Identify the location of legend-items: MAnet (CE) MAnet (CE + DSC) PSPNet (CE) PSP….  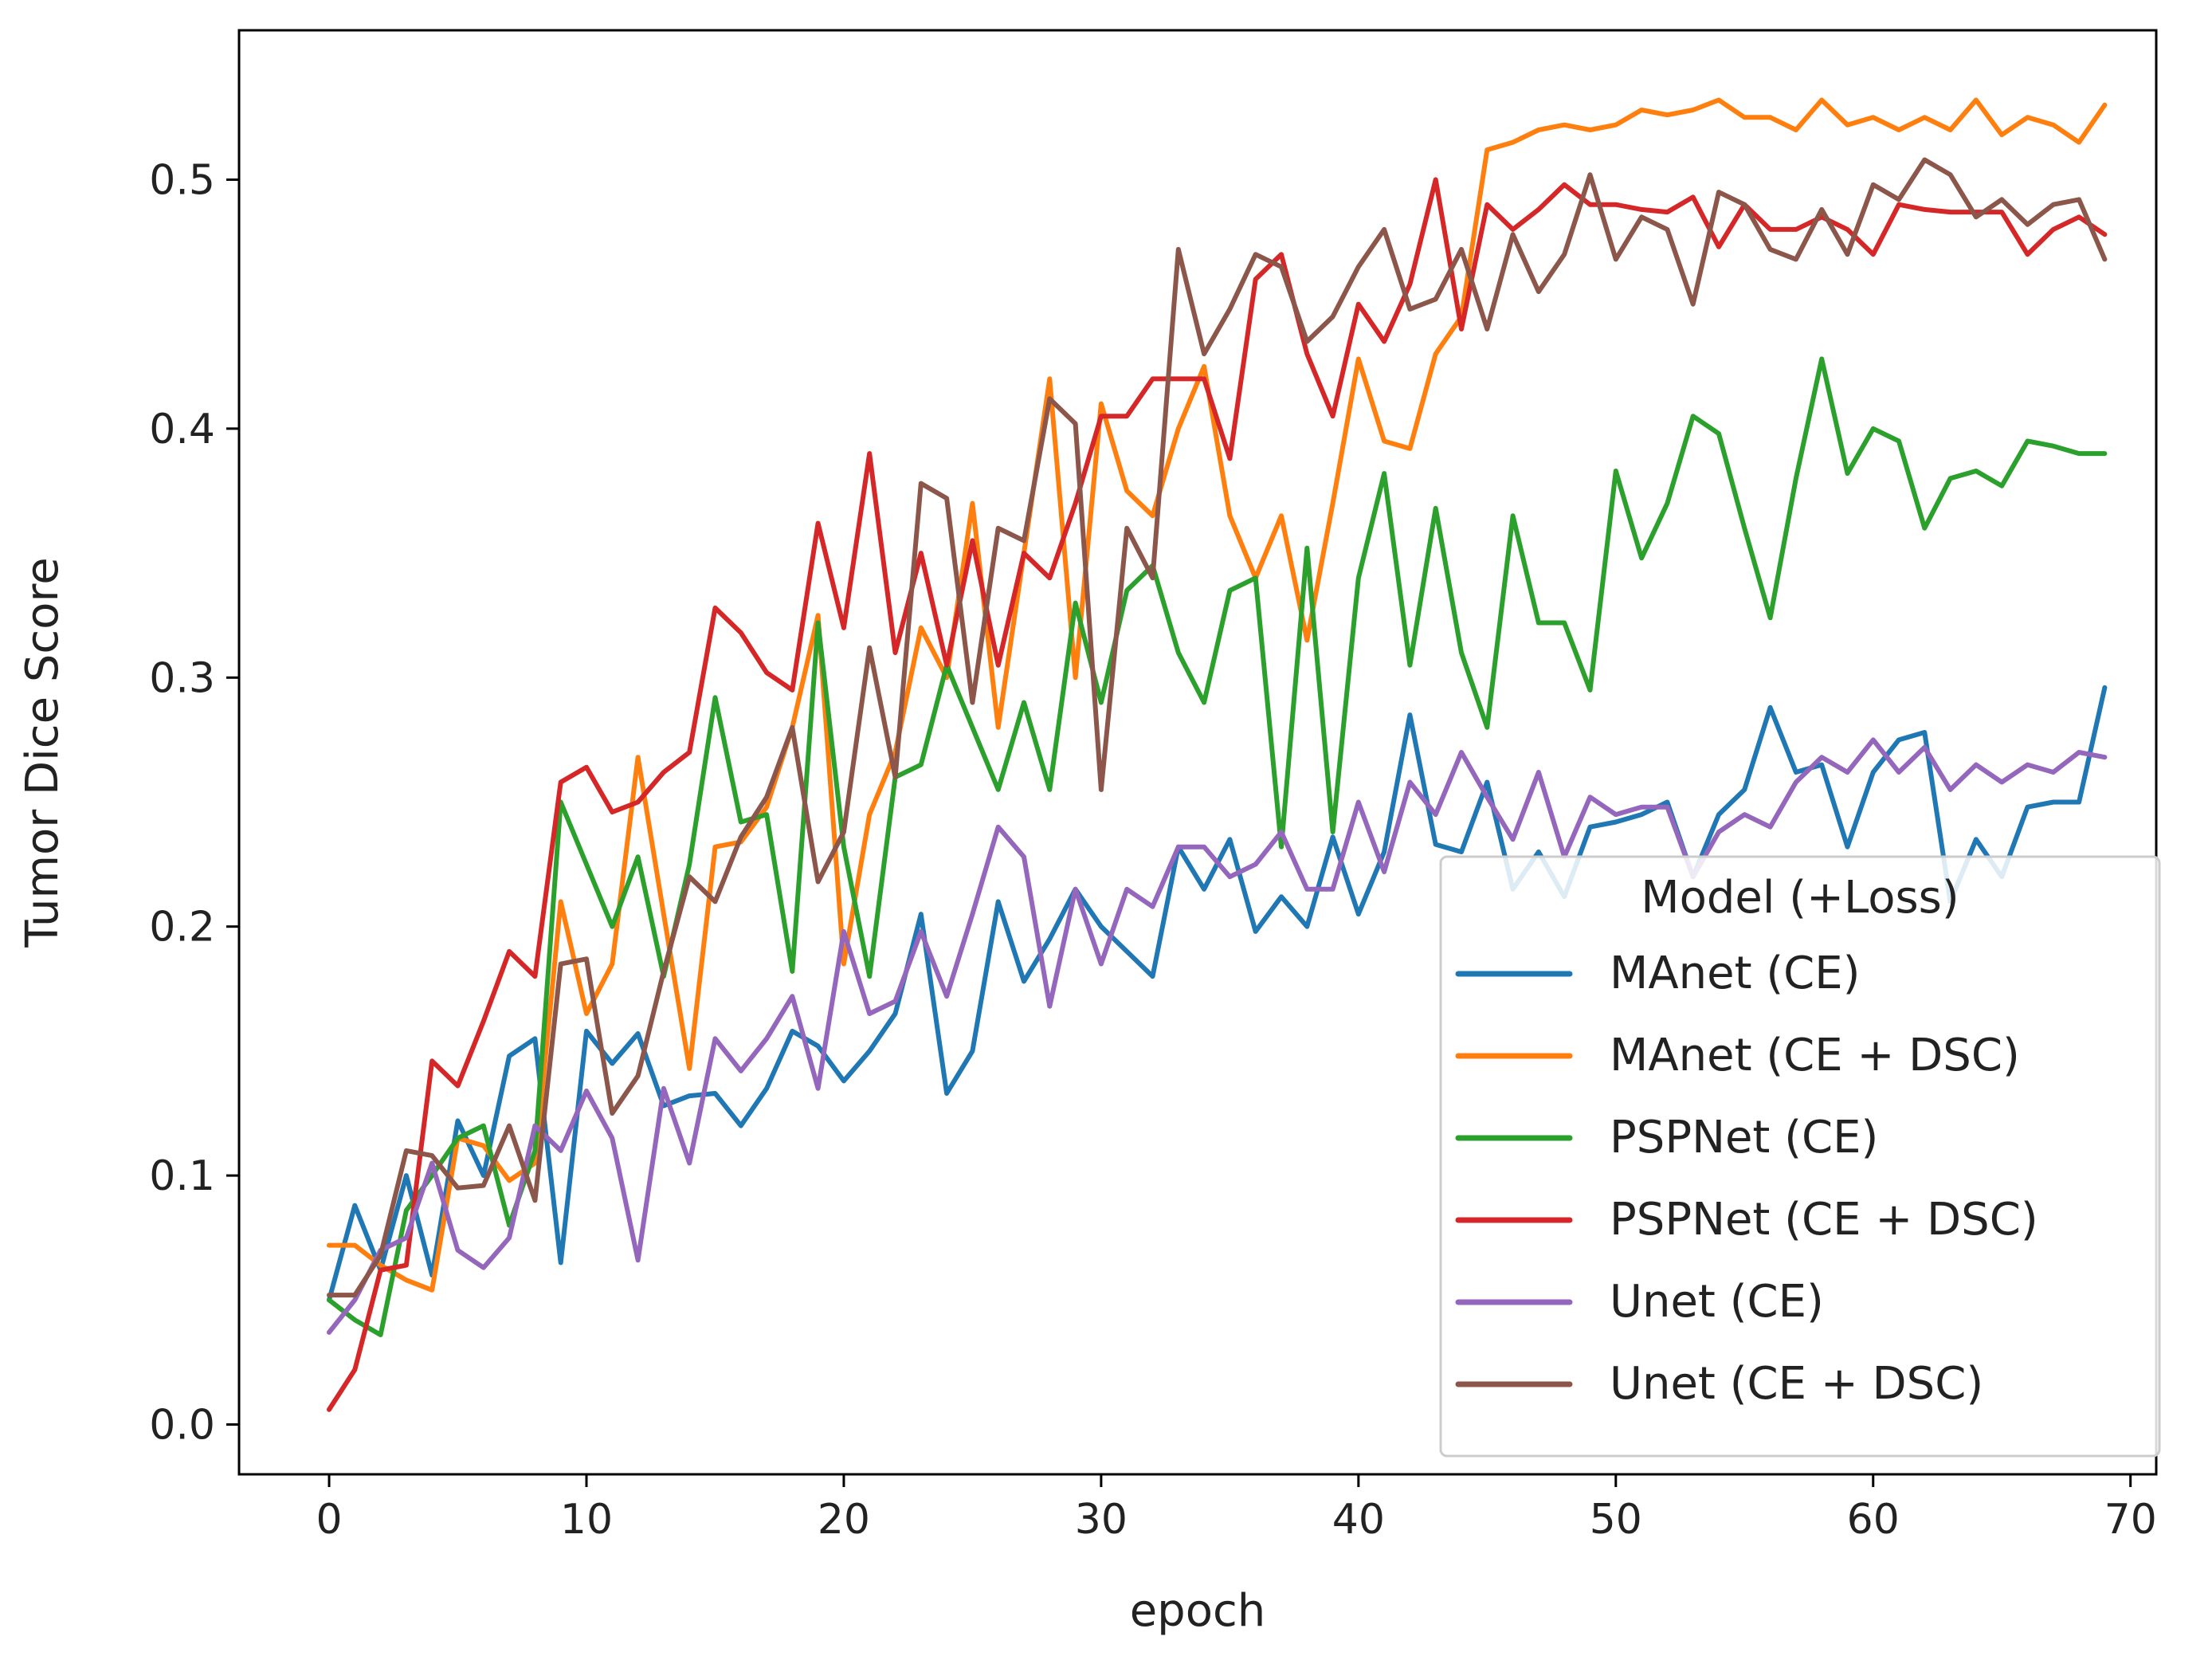
(1746, 1179).